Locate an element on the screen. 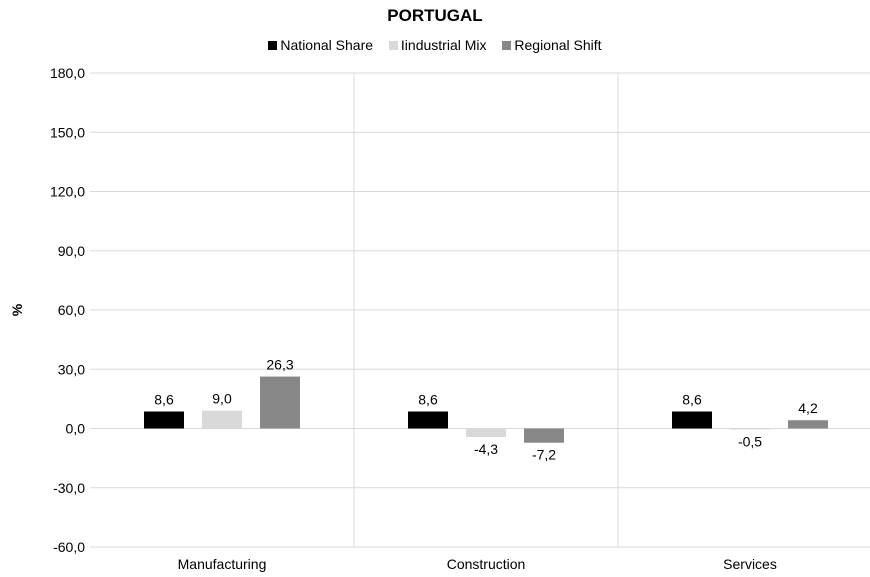 The width and height of the screenshot is (870, 577). legend-swatch-national-share is located at coordinates (273, 45).